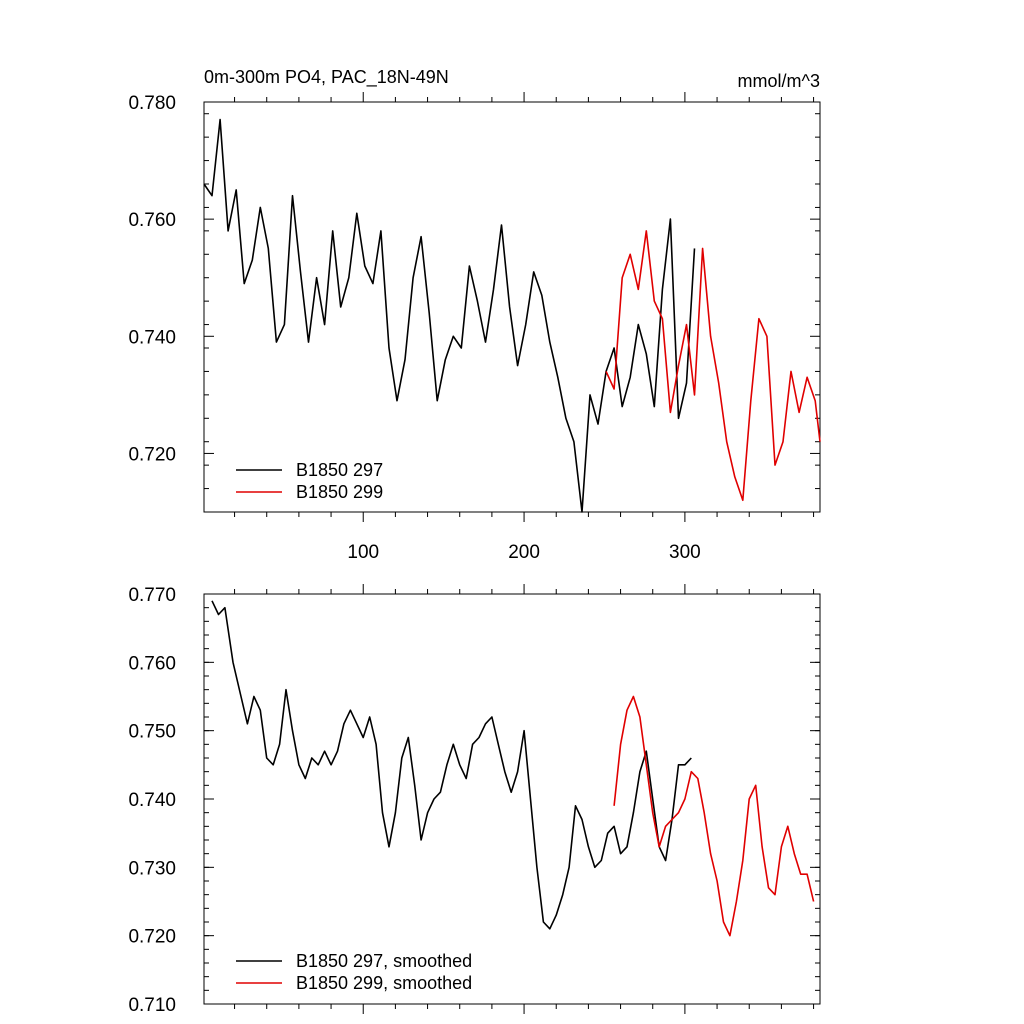 This screenshot has width=1024, height=1024. I want to click on y-tick-label: 0.780, so click(152, 103).